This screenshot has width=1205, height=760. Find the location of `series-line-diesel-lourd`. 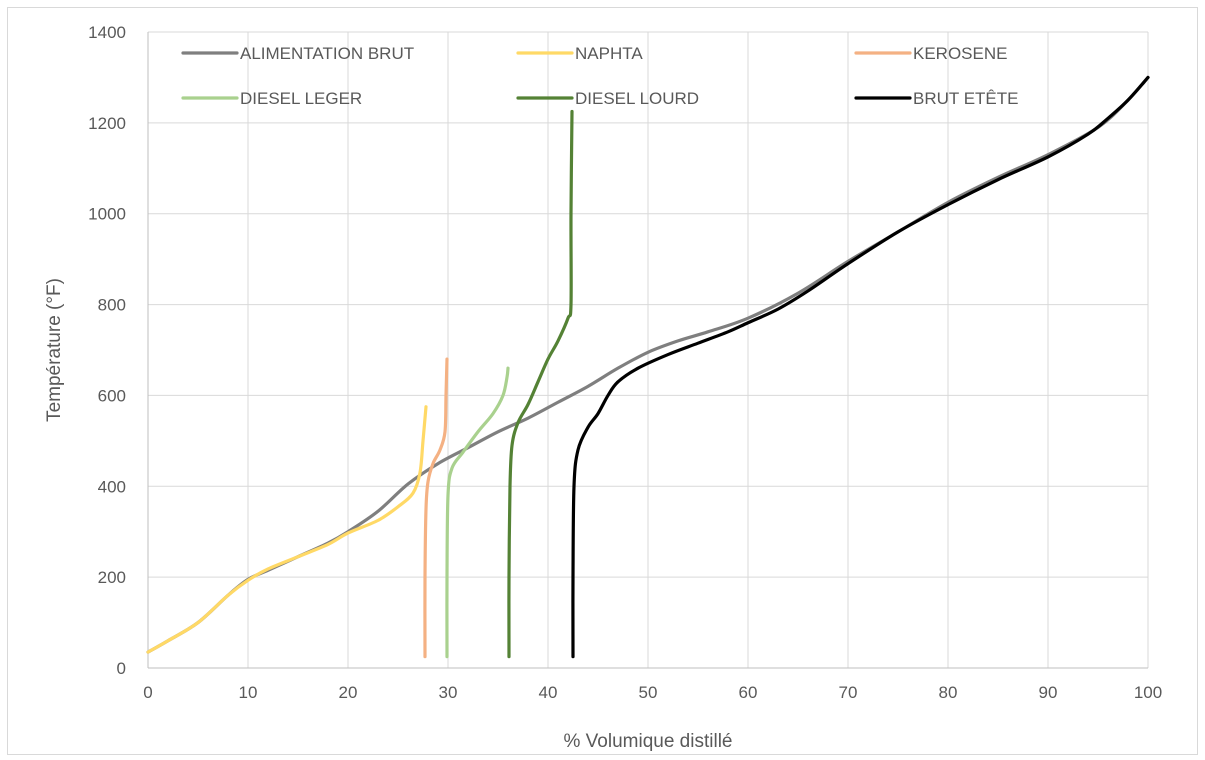

series-line-diesel-lourd is located at coordinates (540, 384).